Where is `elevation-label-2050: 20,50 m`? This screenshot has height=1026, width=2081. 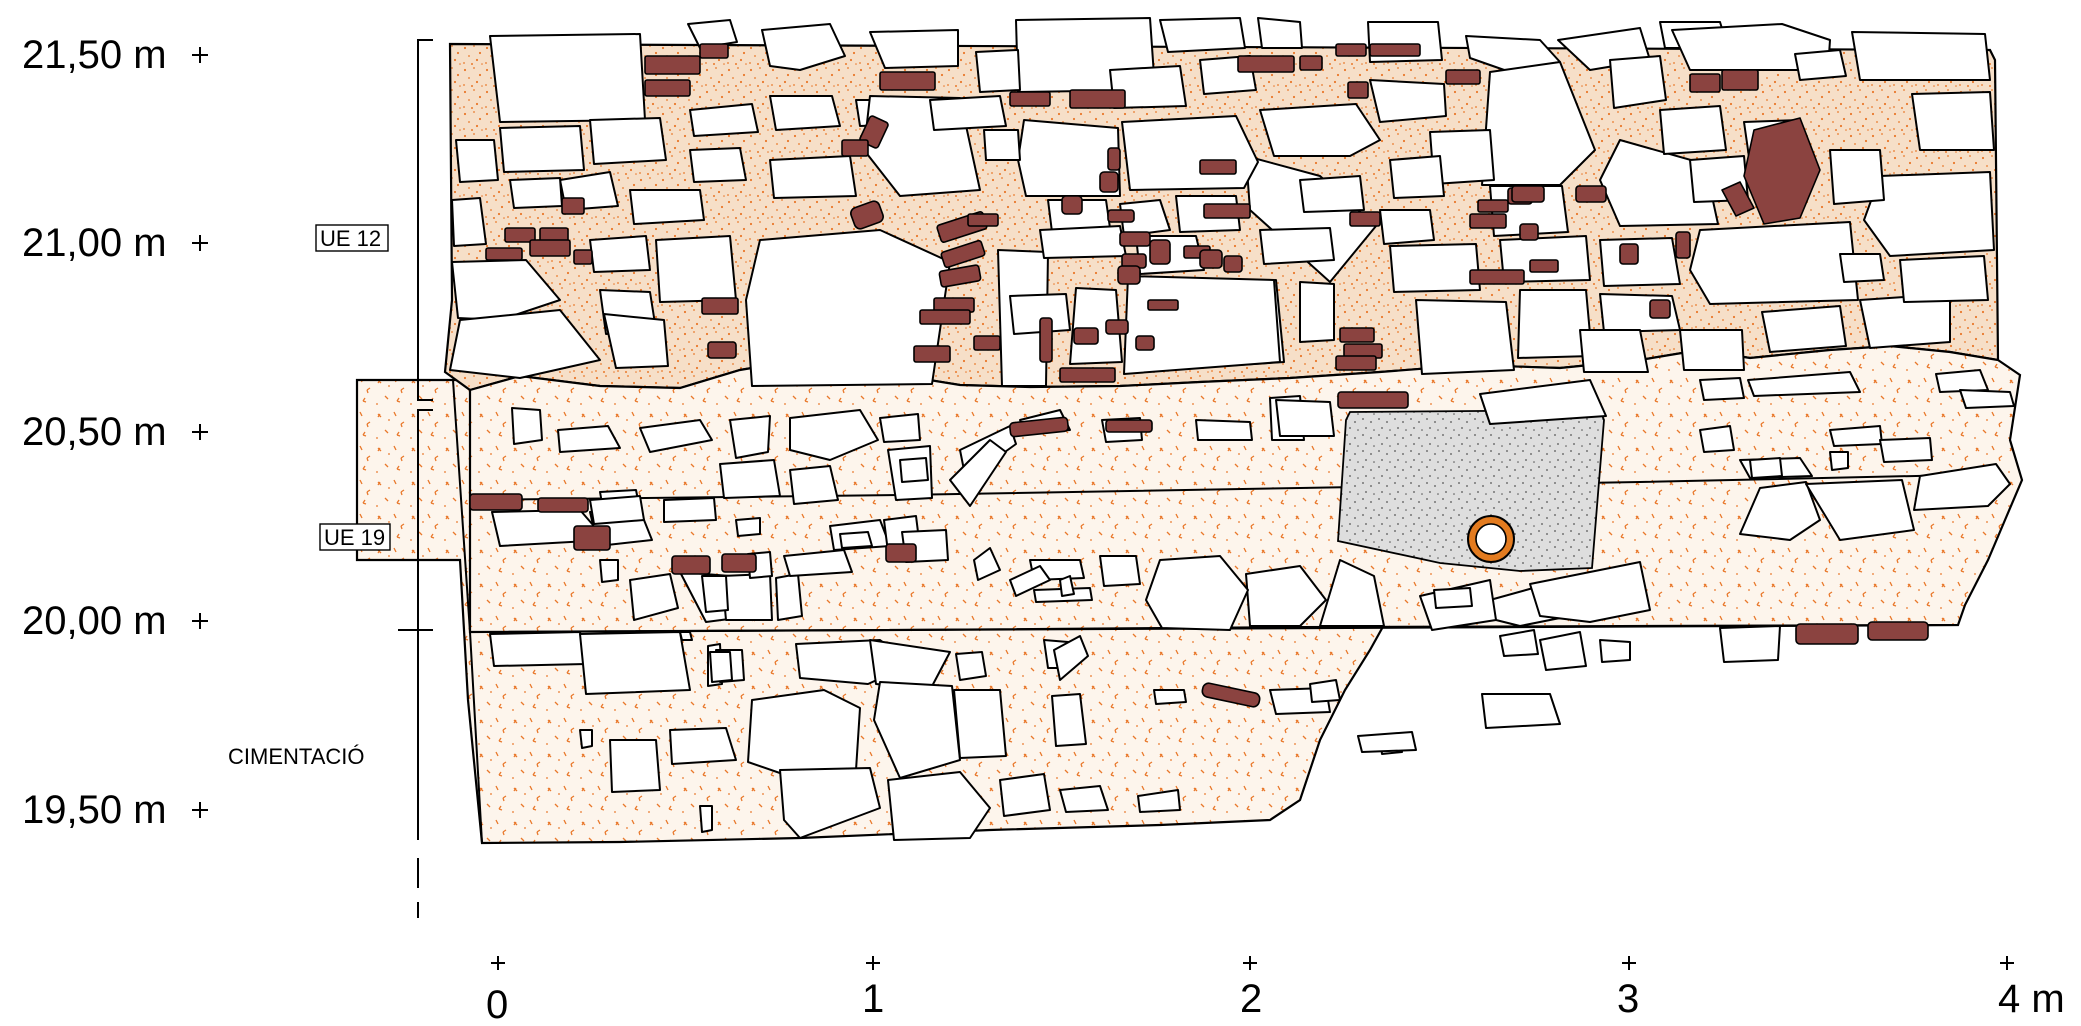
elevation-label-2050: 20,50 m is located at coordinates (94, 432).